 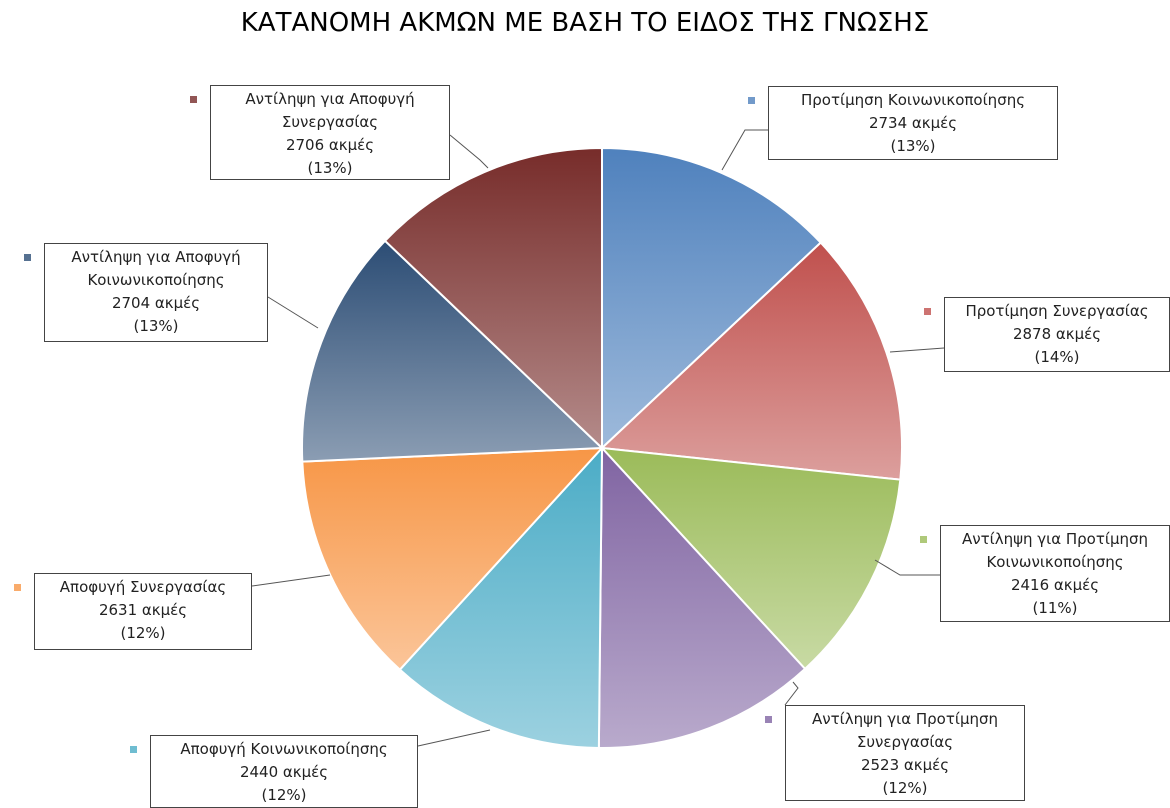 I want to click on label-value: 2706 ακμές, so click(x=330, y=145).